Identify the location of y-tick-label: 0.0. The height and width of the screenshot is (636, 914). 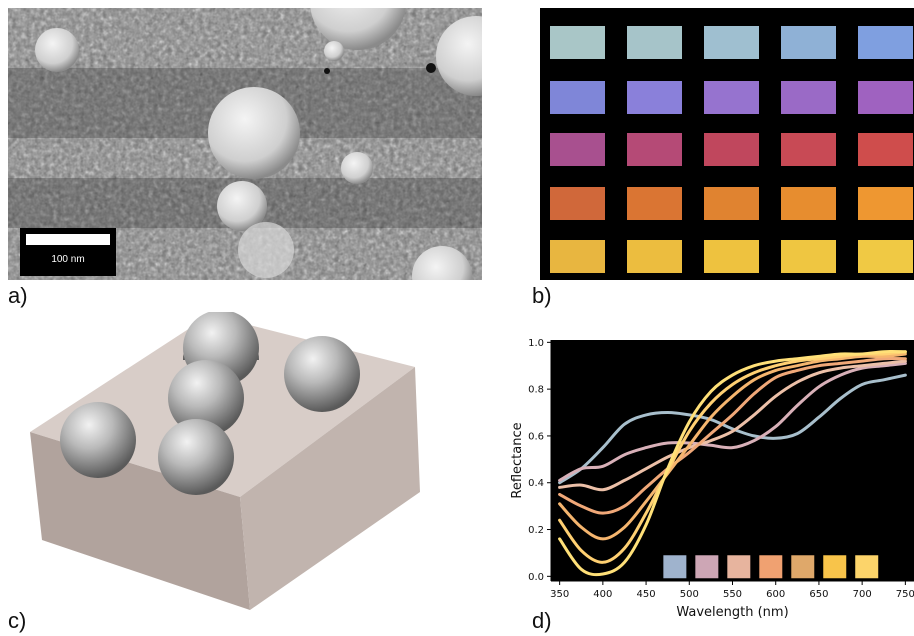
(536, 577).